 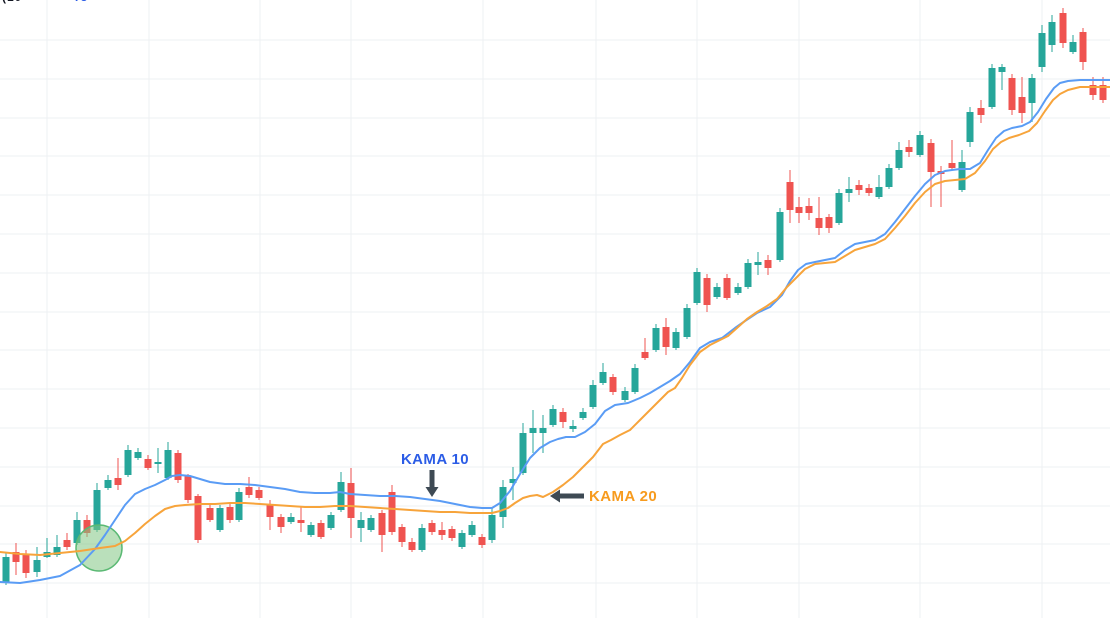 I want to click on kama20-annotation-label: KAMA 20, so click(x=623, y=496).